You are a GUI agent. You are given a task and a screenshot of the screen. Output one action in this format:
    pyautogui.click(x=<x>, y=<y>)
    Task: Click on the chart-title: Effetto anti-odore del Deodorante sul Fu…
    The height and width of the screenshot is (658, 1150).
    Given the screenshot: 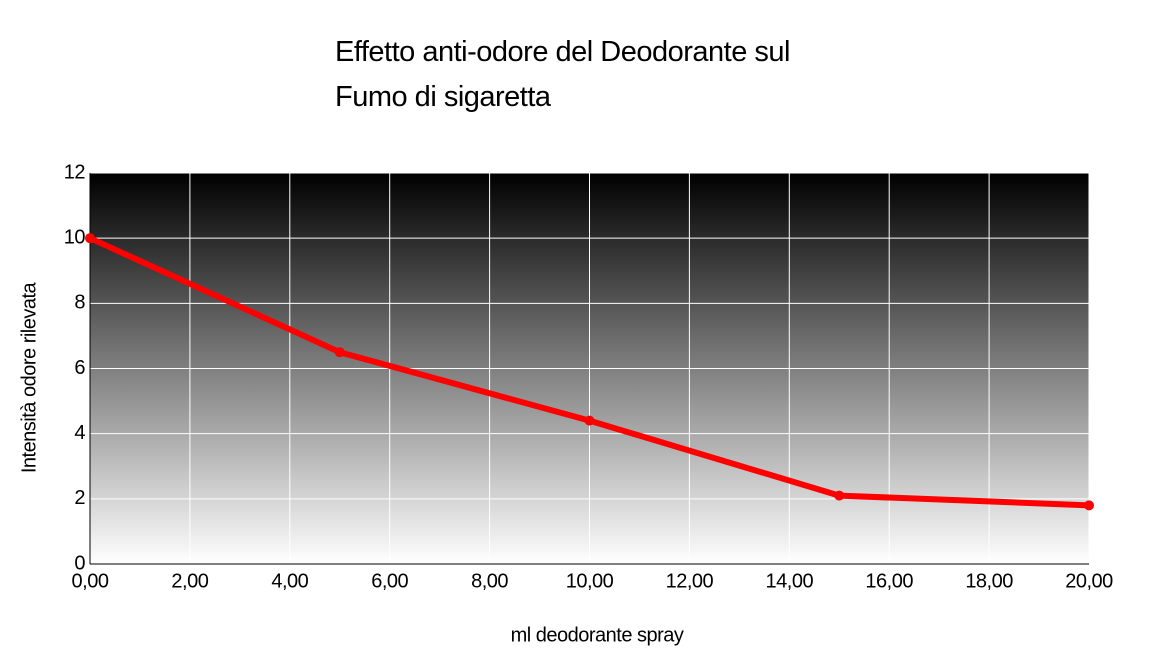 What is the action you would take?
    pyautogui.click(x=562, y=74)
    